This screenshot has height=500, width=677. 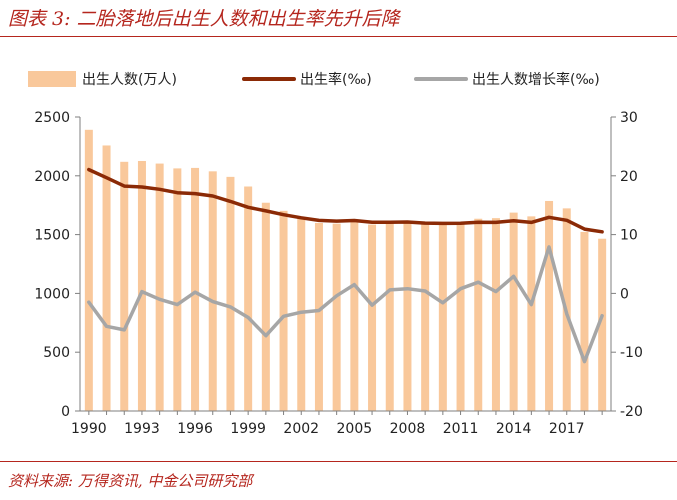 What do you see at coordinates (212, 291) in the screenshot?
I see `bar-1997` at bounding box center [212, 291].